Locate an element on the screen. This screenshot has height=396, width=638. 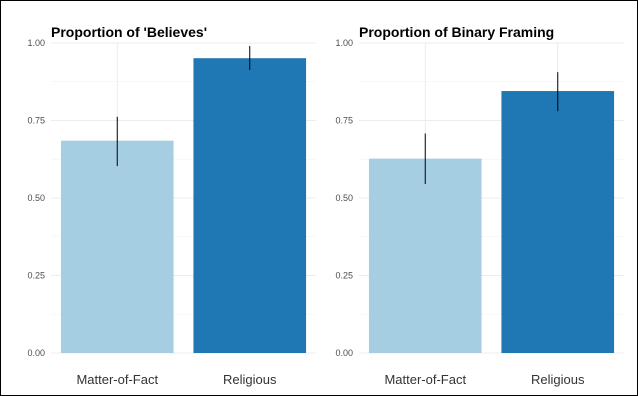
believes-category-label: Religious is located at coordinates (250, 379).